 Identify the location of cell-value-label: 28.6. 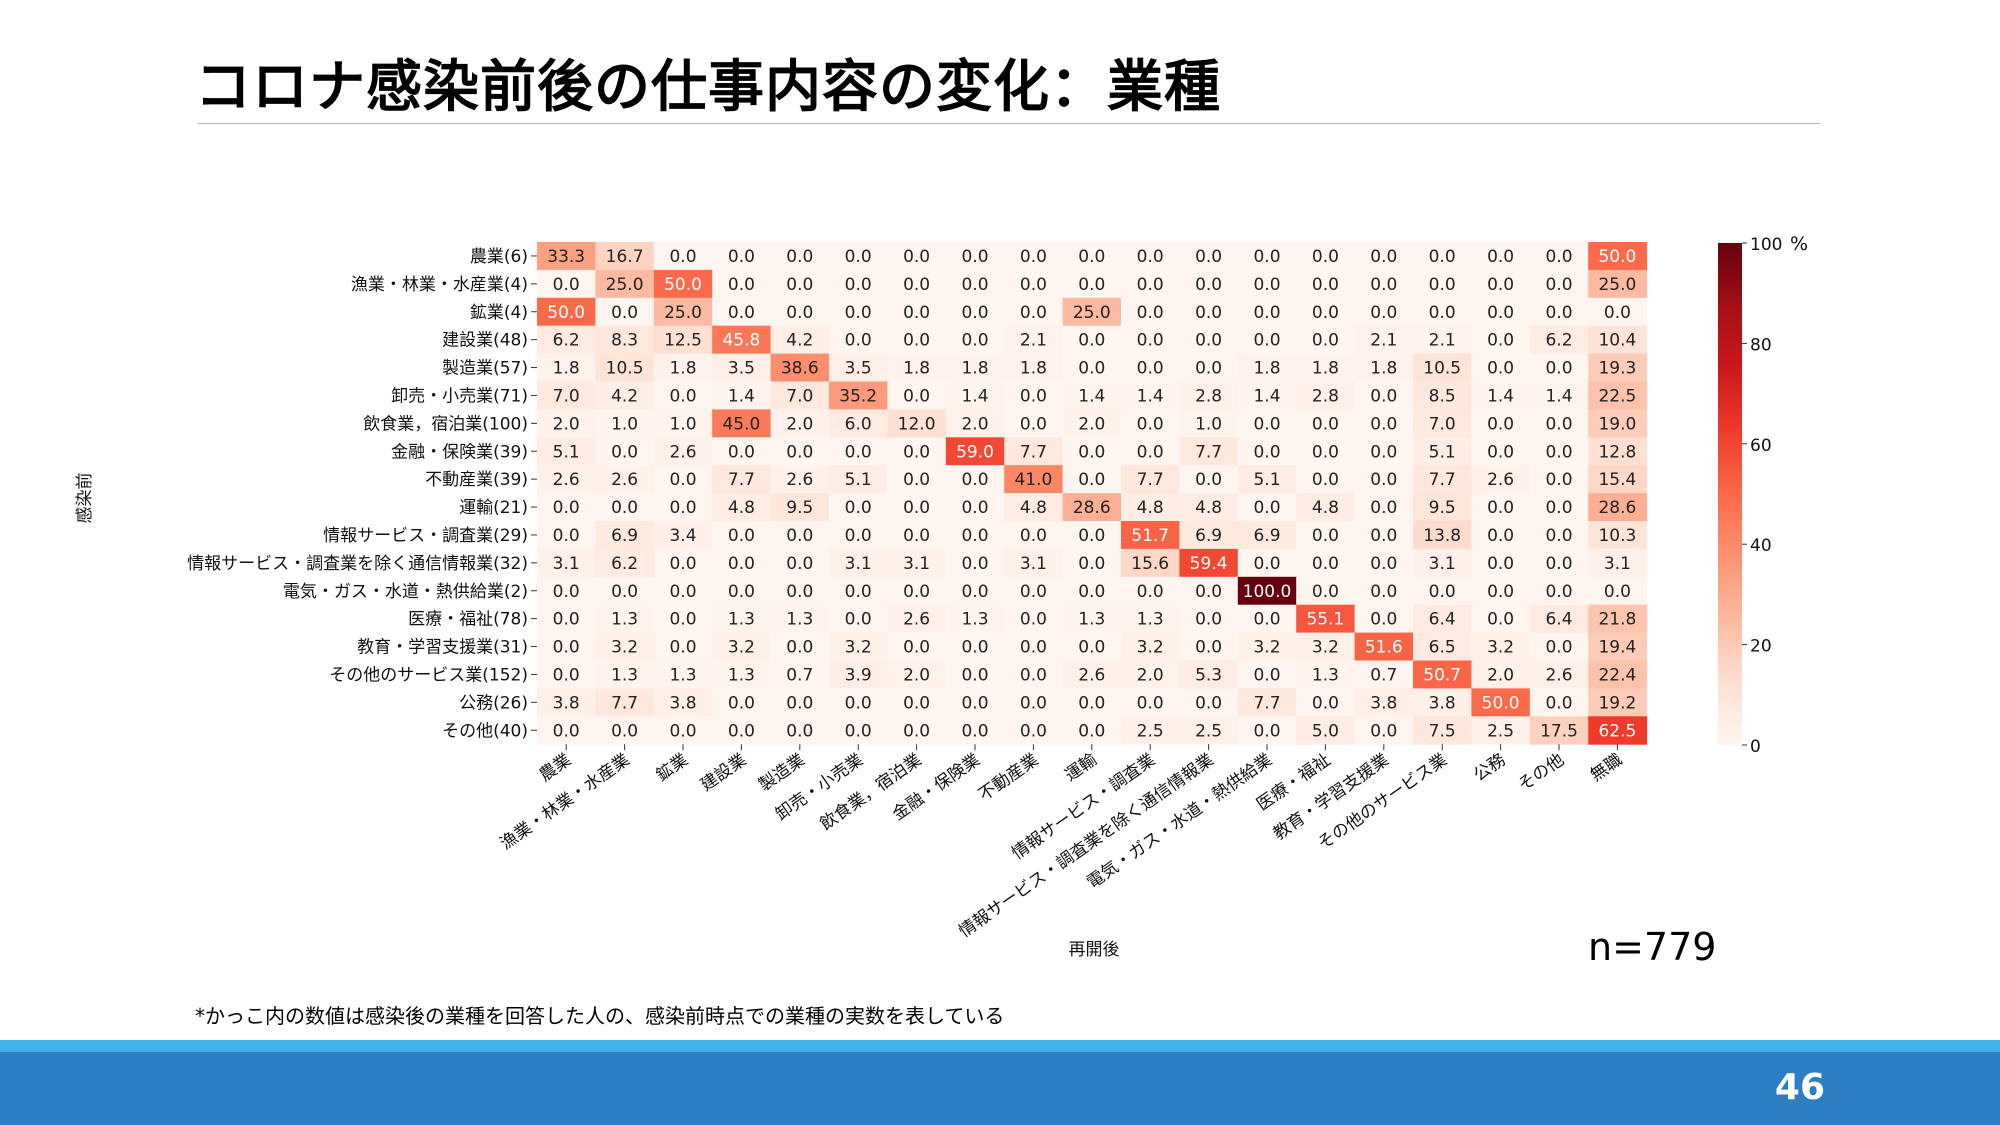
(1617, 508).